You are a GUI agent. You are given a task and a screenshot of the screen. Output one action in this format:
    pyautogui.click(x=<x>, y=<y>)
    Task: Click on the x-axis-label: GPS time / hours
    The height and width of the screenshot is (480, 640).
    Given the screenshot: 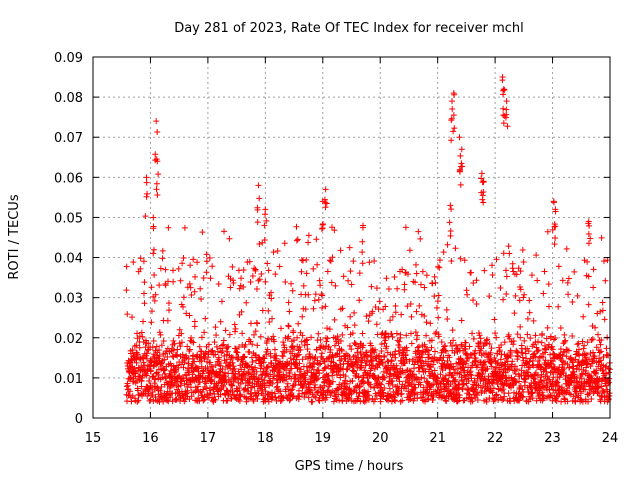 What is the action you would take?
    pyautogui.click(x=349, y=466)
    